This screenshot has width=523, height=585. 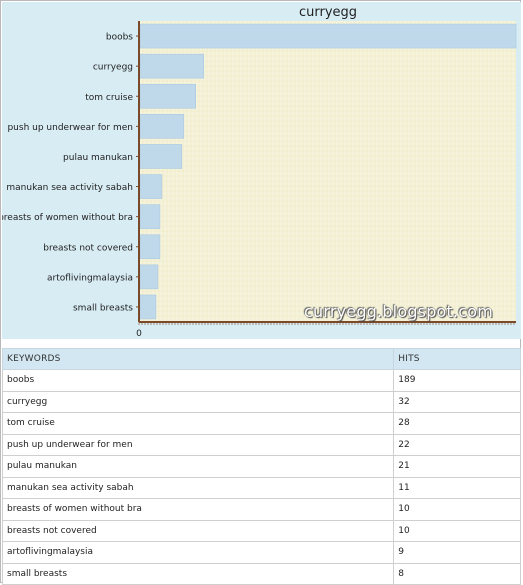 I want to click on keyword-cell: push up underwear for men, so click(x=198, y=444).